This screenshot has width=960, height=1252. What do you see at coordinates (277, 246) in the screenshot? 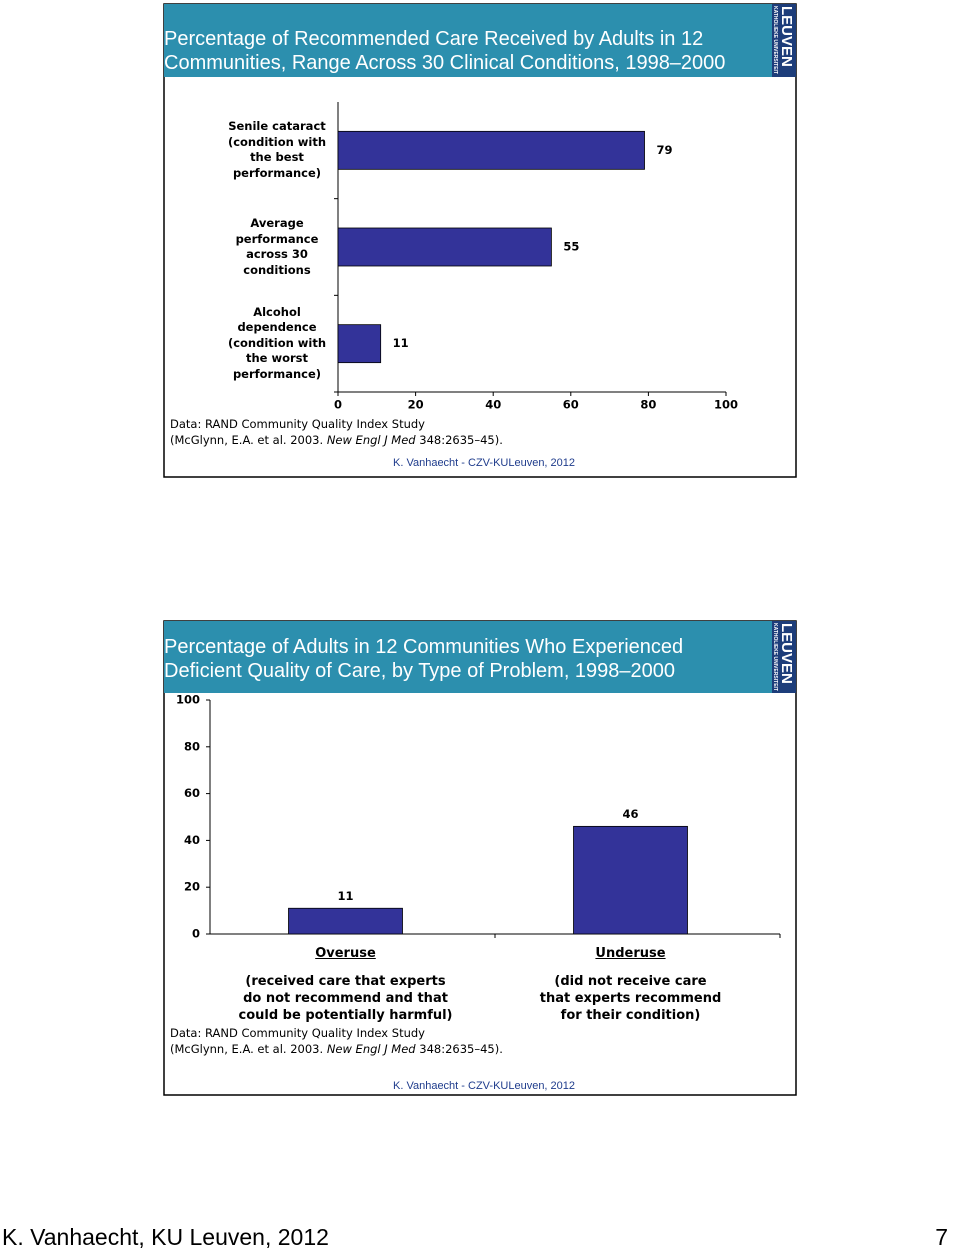
I see `category-label: Average performance across 30 conditions` at bounding box center [277, 246].